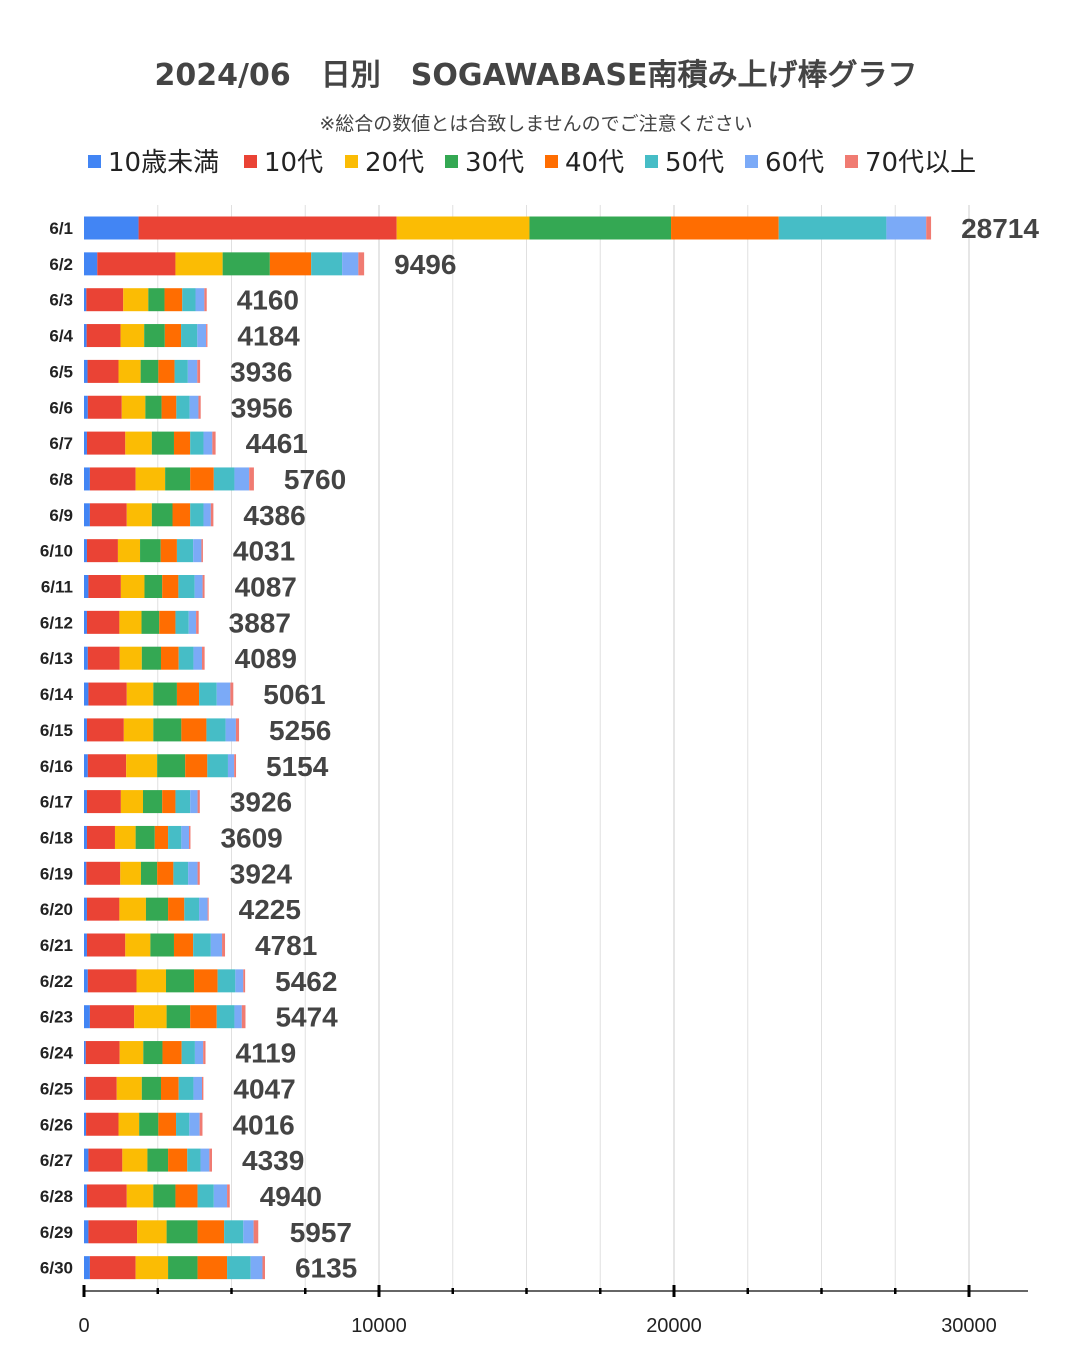 This screenshot has height=1364, width=1085. I want to click on bar-segment-6/7-50代, so click(197, 443).